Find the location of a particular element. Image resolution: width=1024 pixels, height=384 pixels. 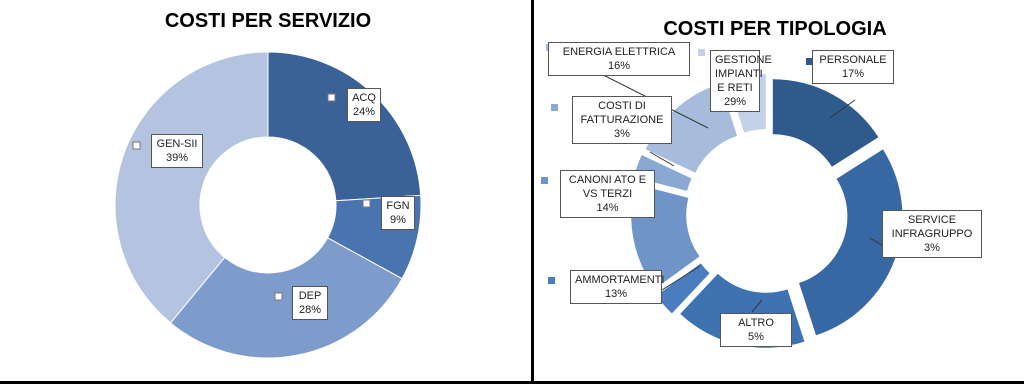

chart-title: COSTI PER SERVIZIO is located at coordinates (268, 21).